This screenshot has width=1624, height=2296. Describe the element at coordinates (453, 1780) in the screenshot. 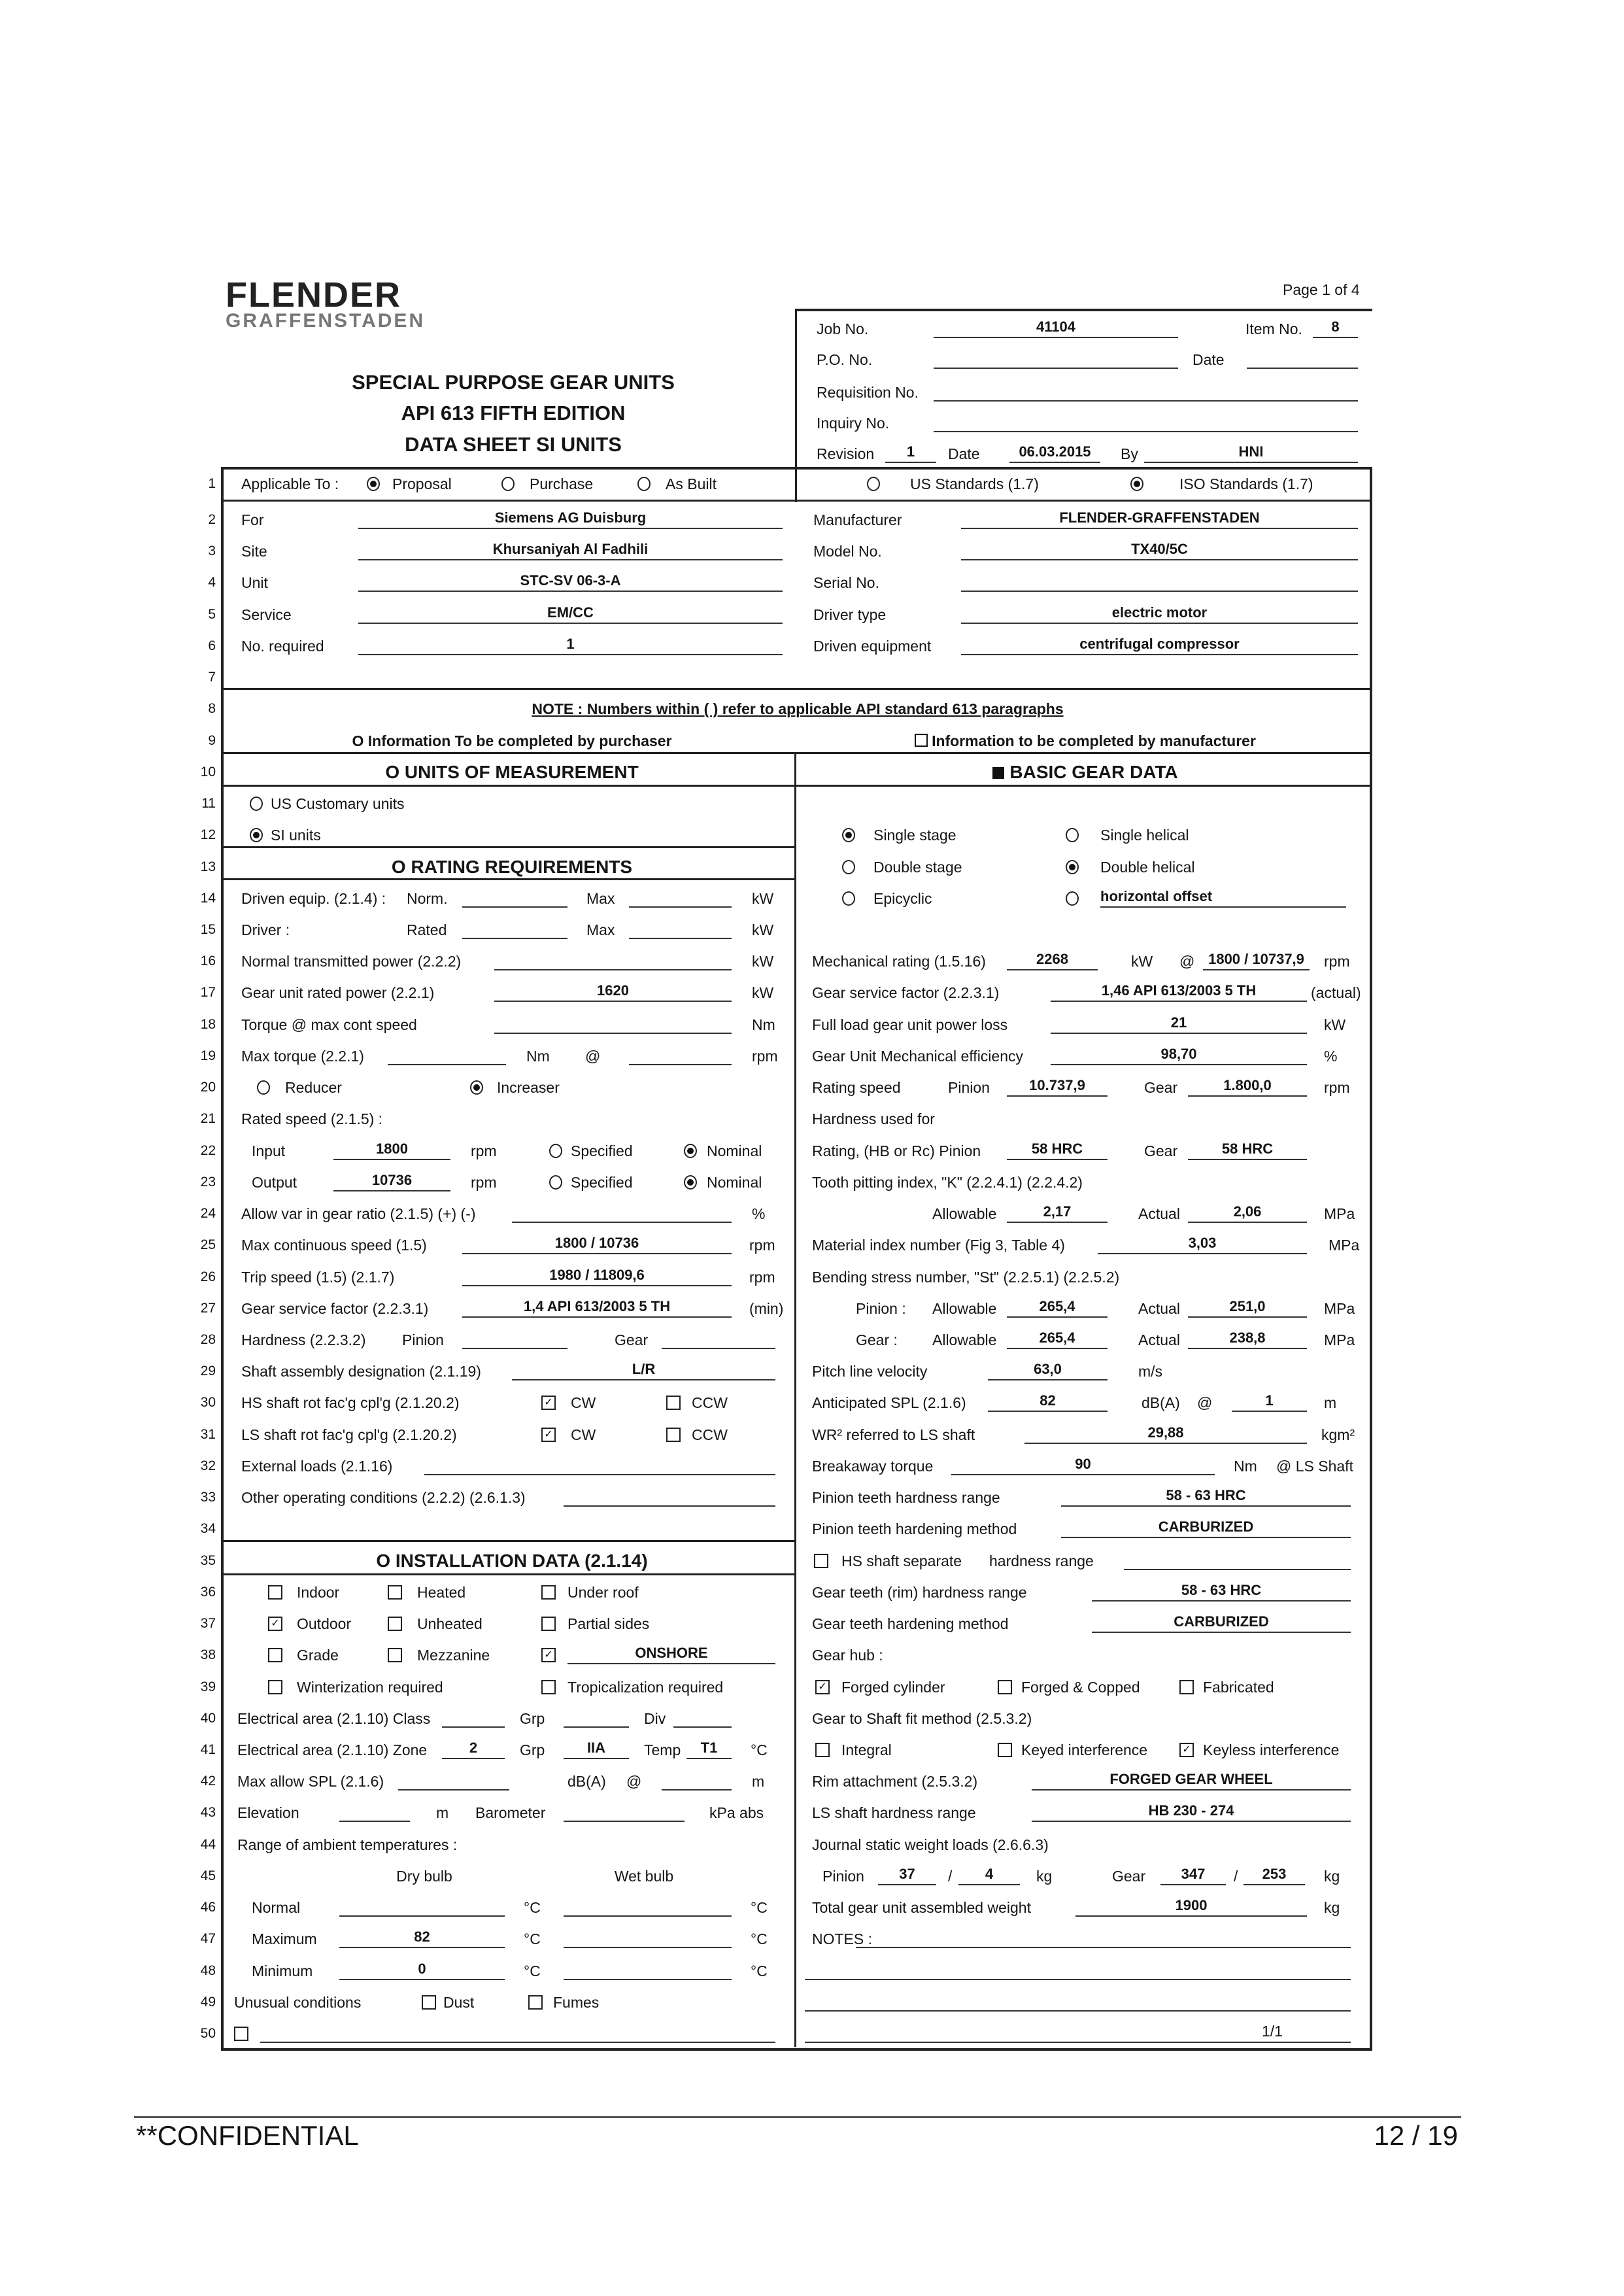

I see `installation-max-spl-value-field` at that location.